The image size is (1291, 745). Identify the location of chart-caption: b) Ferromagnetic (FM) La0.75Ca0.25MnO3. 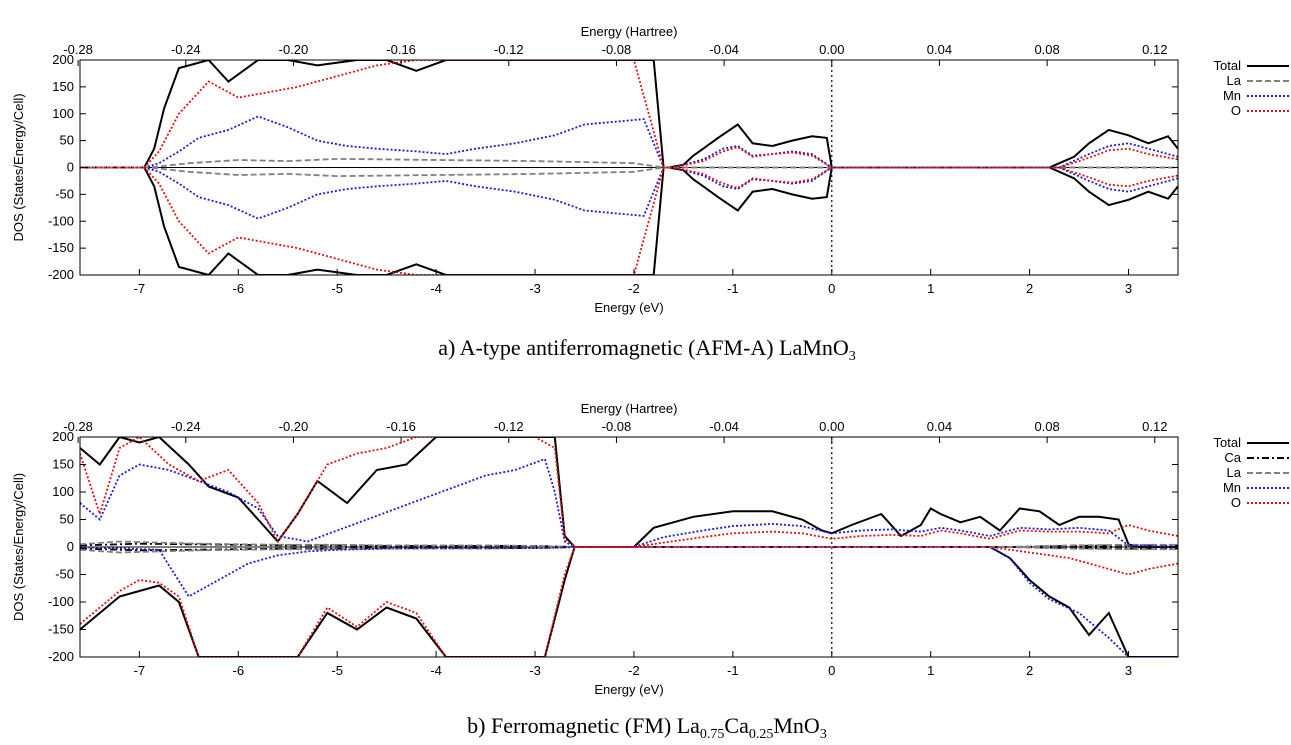
(647, 727).